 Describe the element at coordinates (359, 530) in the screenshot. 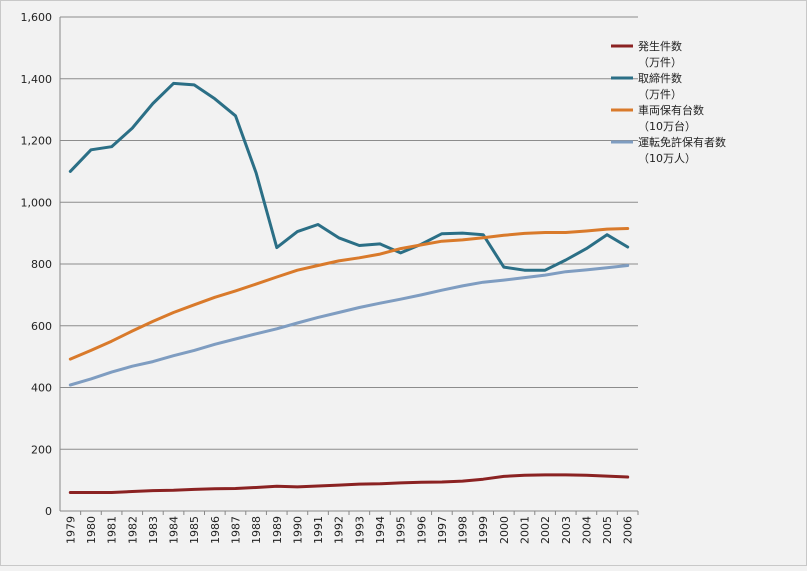

I see `x-tick-label: 1993` at that location.